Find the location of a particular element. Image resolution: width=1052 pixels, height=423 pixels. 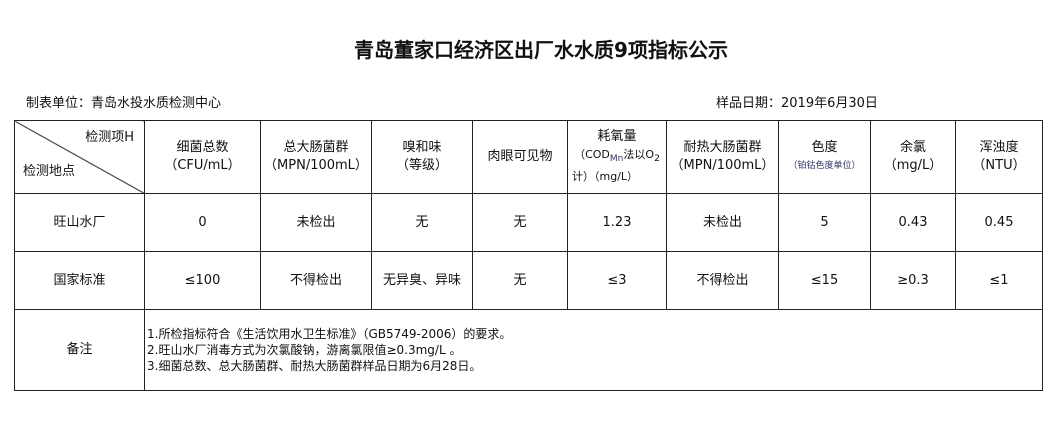

value-cell: 0 is located at coordinates (202, 222).